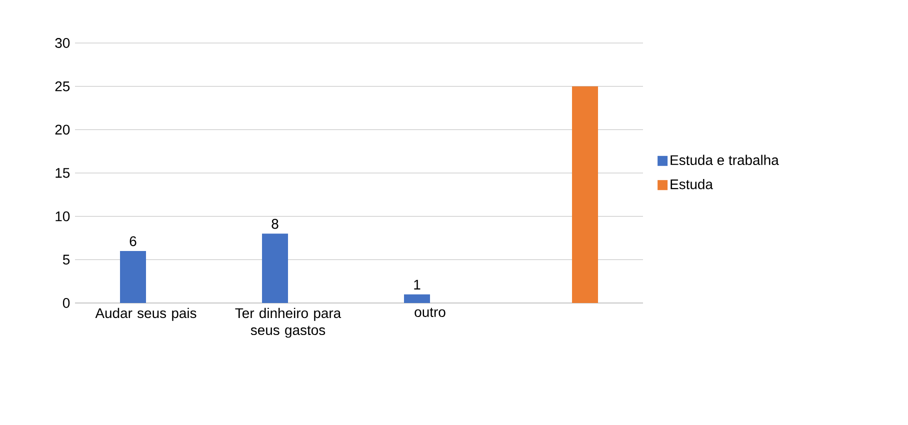 This screenshot has height=425, width=908. Describe the element at coordinates (133, 241) in the screenshot. I see `data-label: 6` at that location.